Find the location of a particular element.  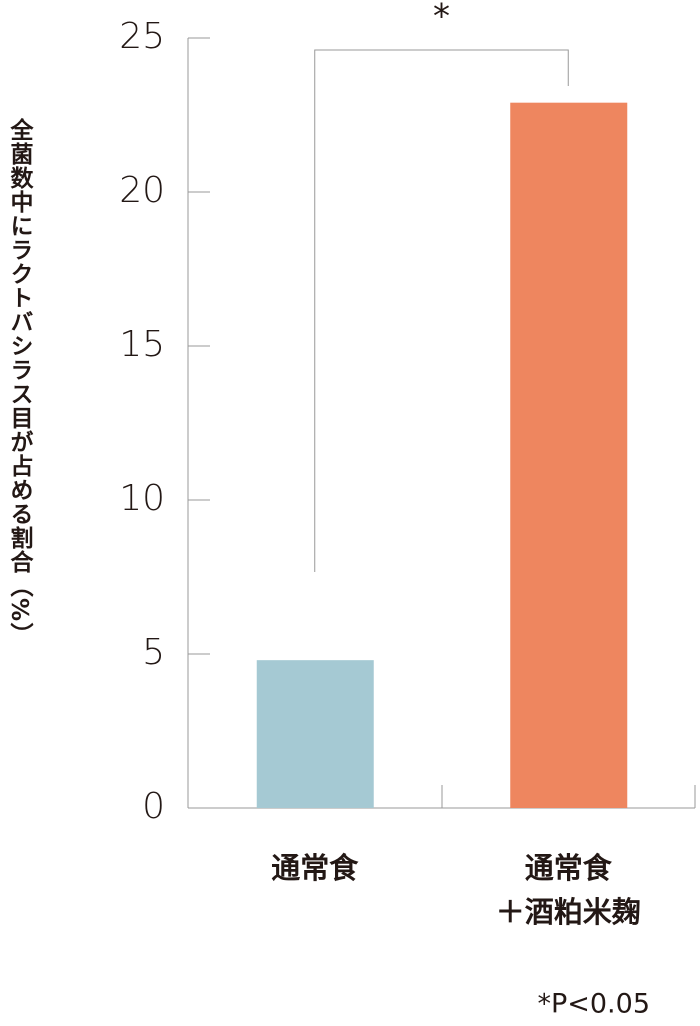

note: *P<0.05 is located at coordinates (593, 1004).